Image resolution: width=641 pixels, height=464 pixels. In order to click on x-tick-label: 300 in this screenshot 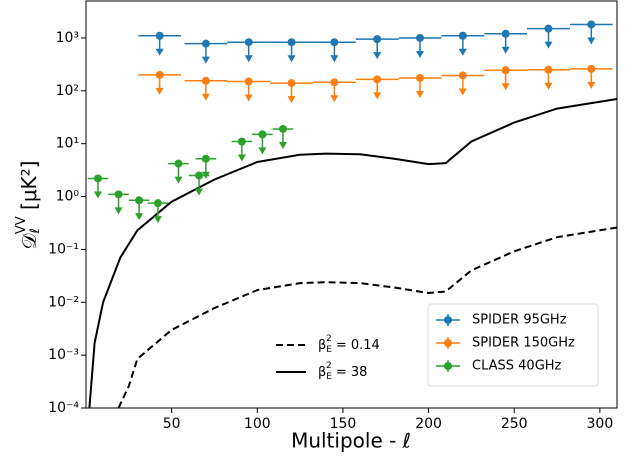, I will do `click(600, 424)`.